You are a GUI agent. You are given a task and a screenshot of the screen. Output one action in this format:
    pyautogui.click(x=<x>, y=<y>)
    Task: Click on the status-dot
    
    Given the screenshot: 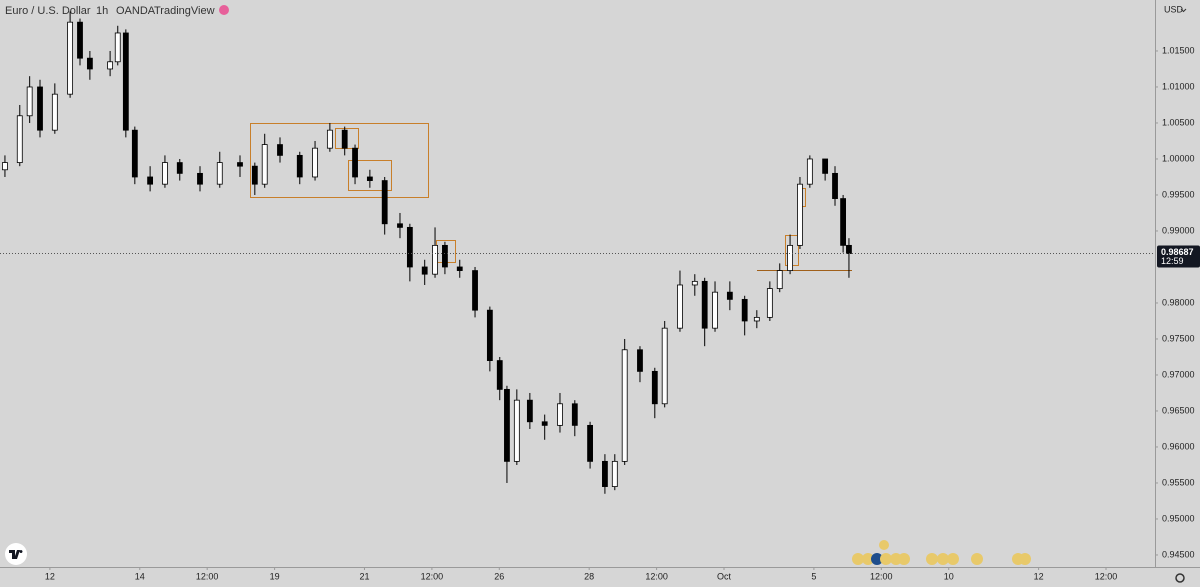 What is the action you would take?
    pyautogui.click(x=224, y=10)
    